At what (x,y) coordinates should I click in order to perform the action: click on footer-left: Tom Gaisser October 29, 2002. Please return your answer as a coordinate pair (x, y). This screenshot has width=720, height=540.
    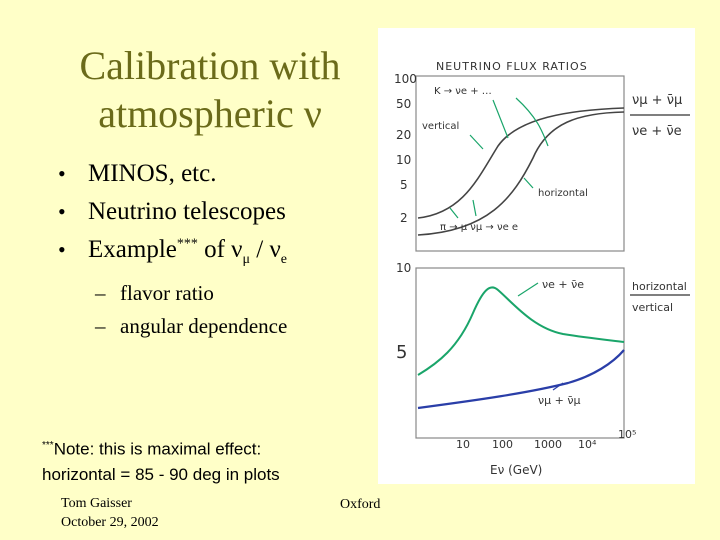
    Looking at the image, I should click on (110, 513).